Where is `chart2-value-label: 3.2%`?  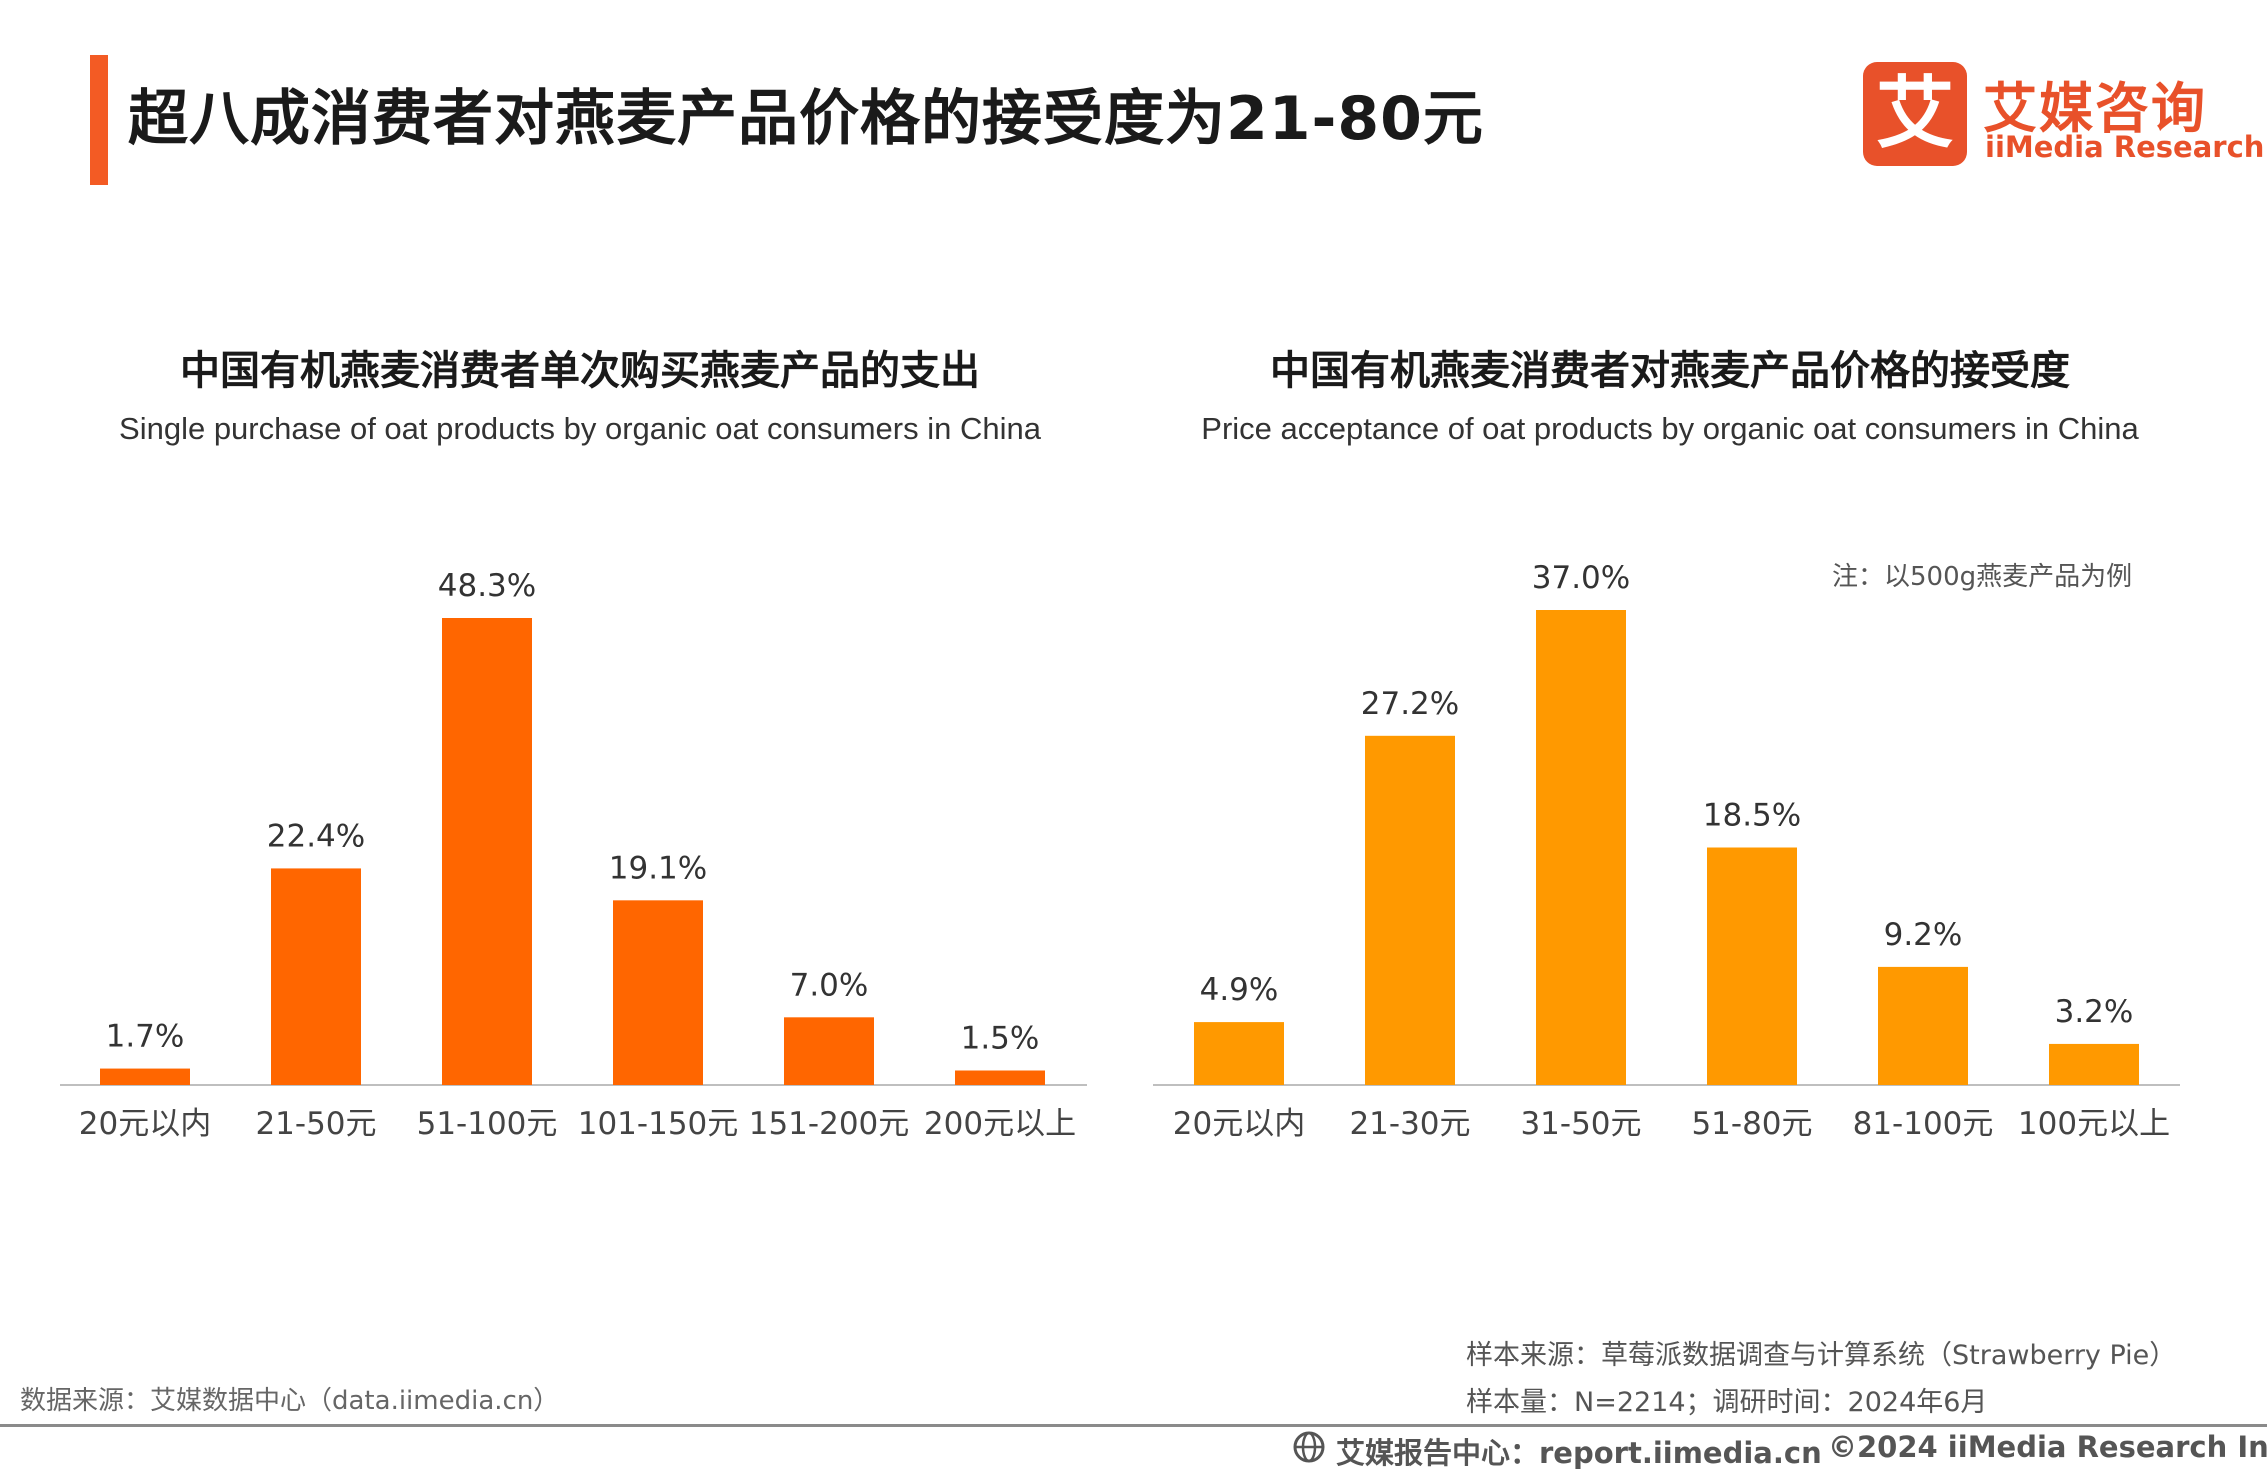
chart2-value-label: 3.2% is located at coordinates (2094, 1012).